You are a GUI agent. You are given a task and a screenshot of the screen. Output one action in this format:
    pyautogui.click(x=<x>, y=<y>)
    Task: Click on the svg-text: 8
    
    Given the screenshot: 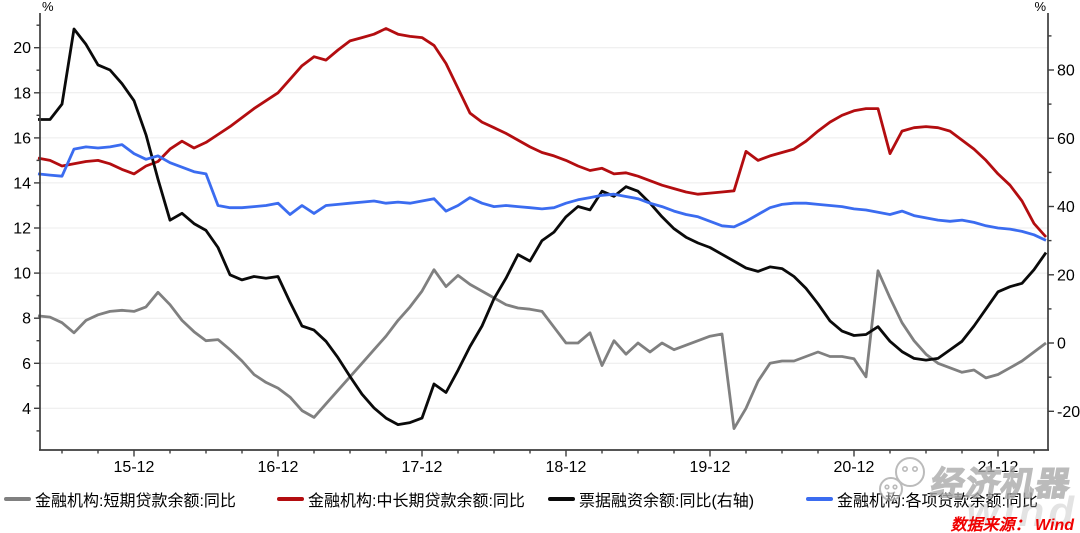 What is the action you would take?
    pyautogui.click(x=26, y=319)
    